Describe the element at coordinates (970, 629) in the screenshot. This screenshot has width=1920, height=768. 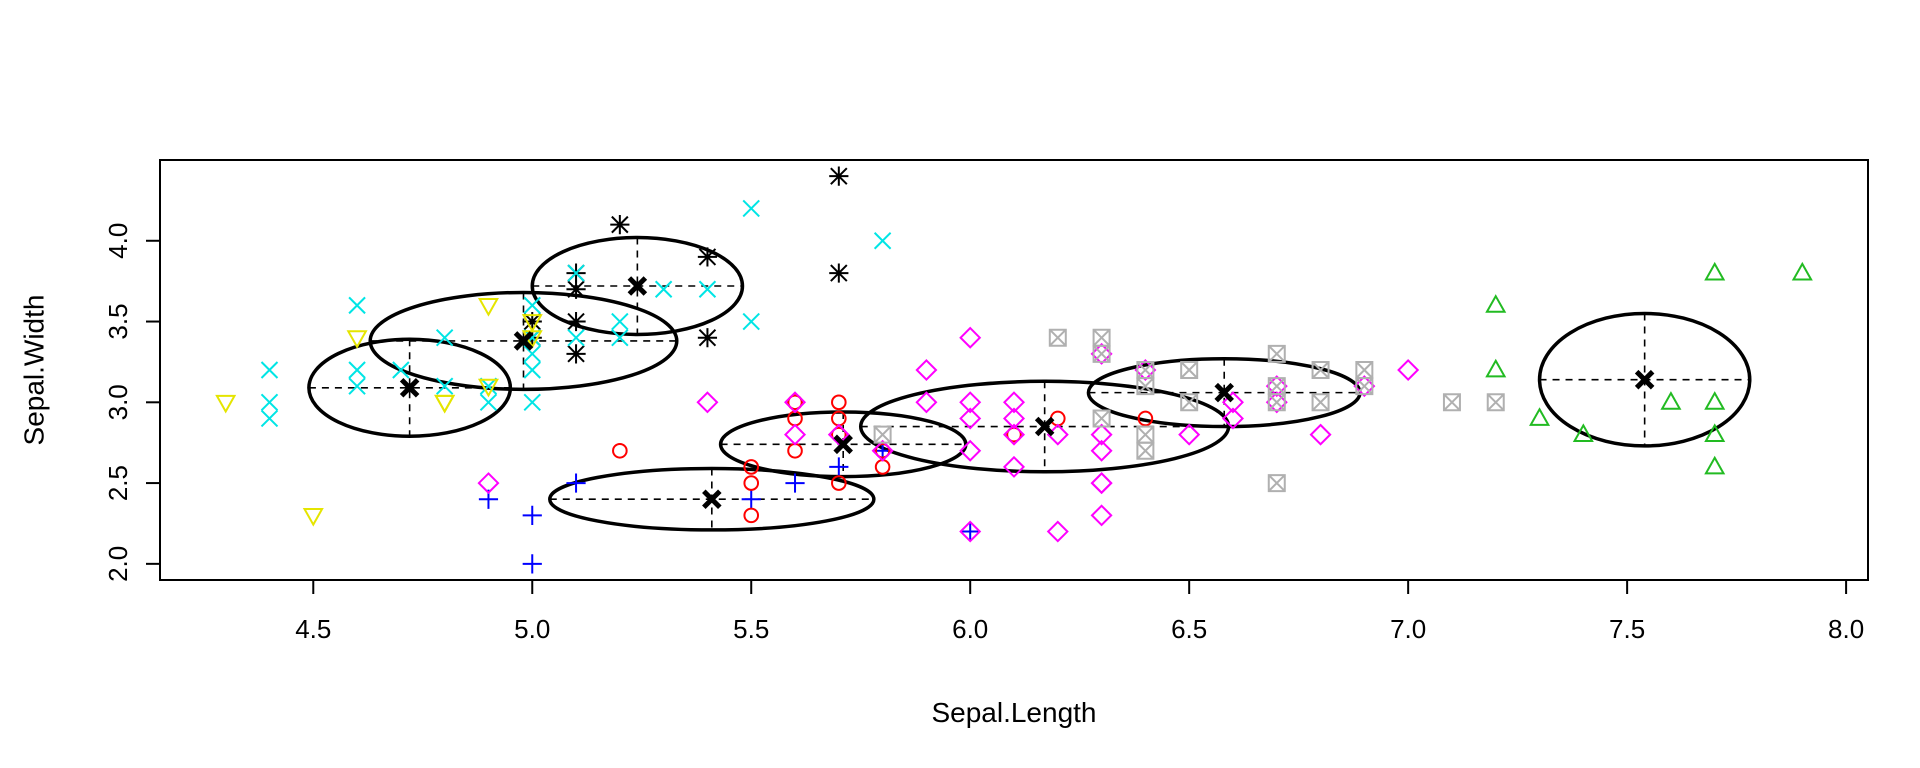
I see `x-tick-label: 6.0` at that location.